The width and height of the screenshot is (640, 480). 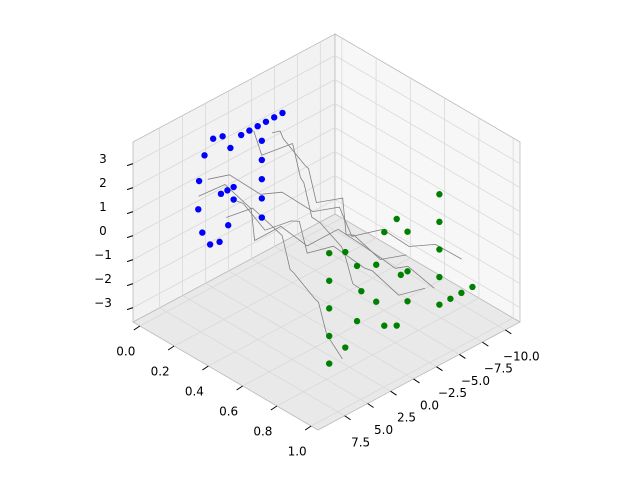 I want to click on y-tick-label: −2.5, so click(x=452, y=393).